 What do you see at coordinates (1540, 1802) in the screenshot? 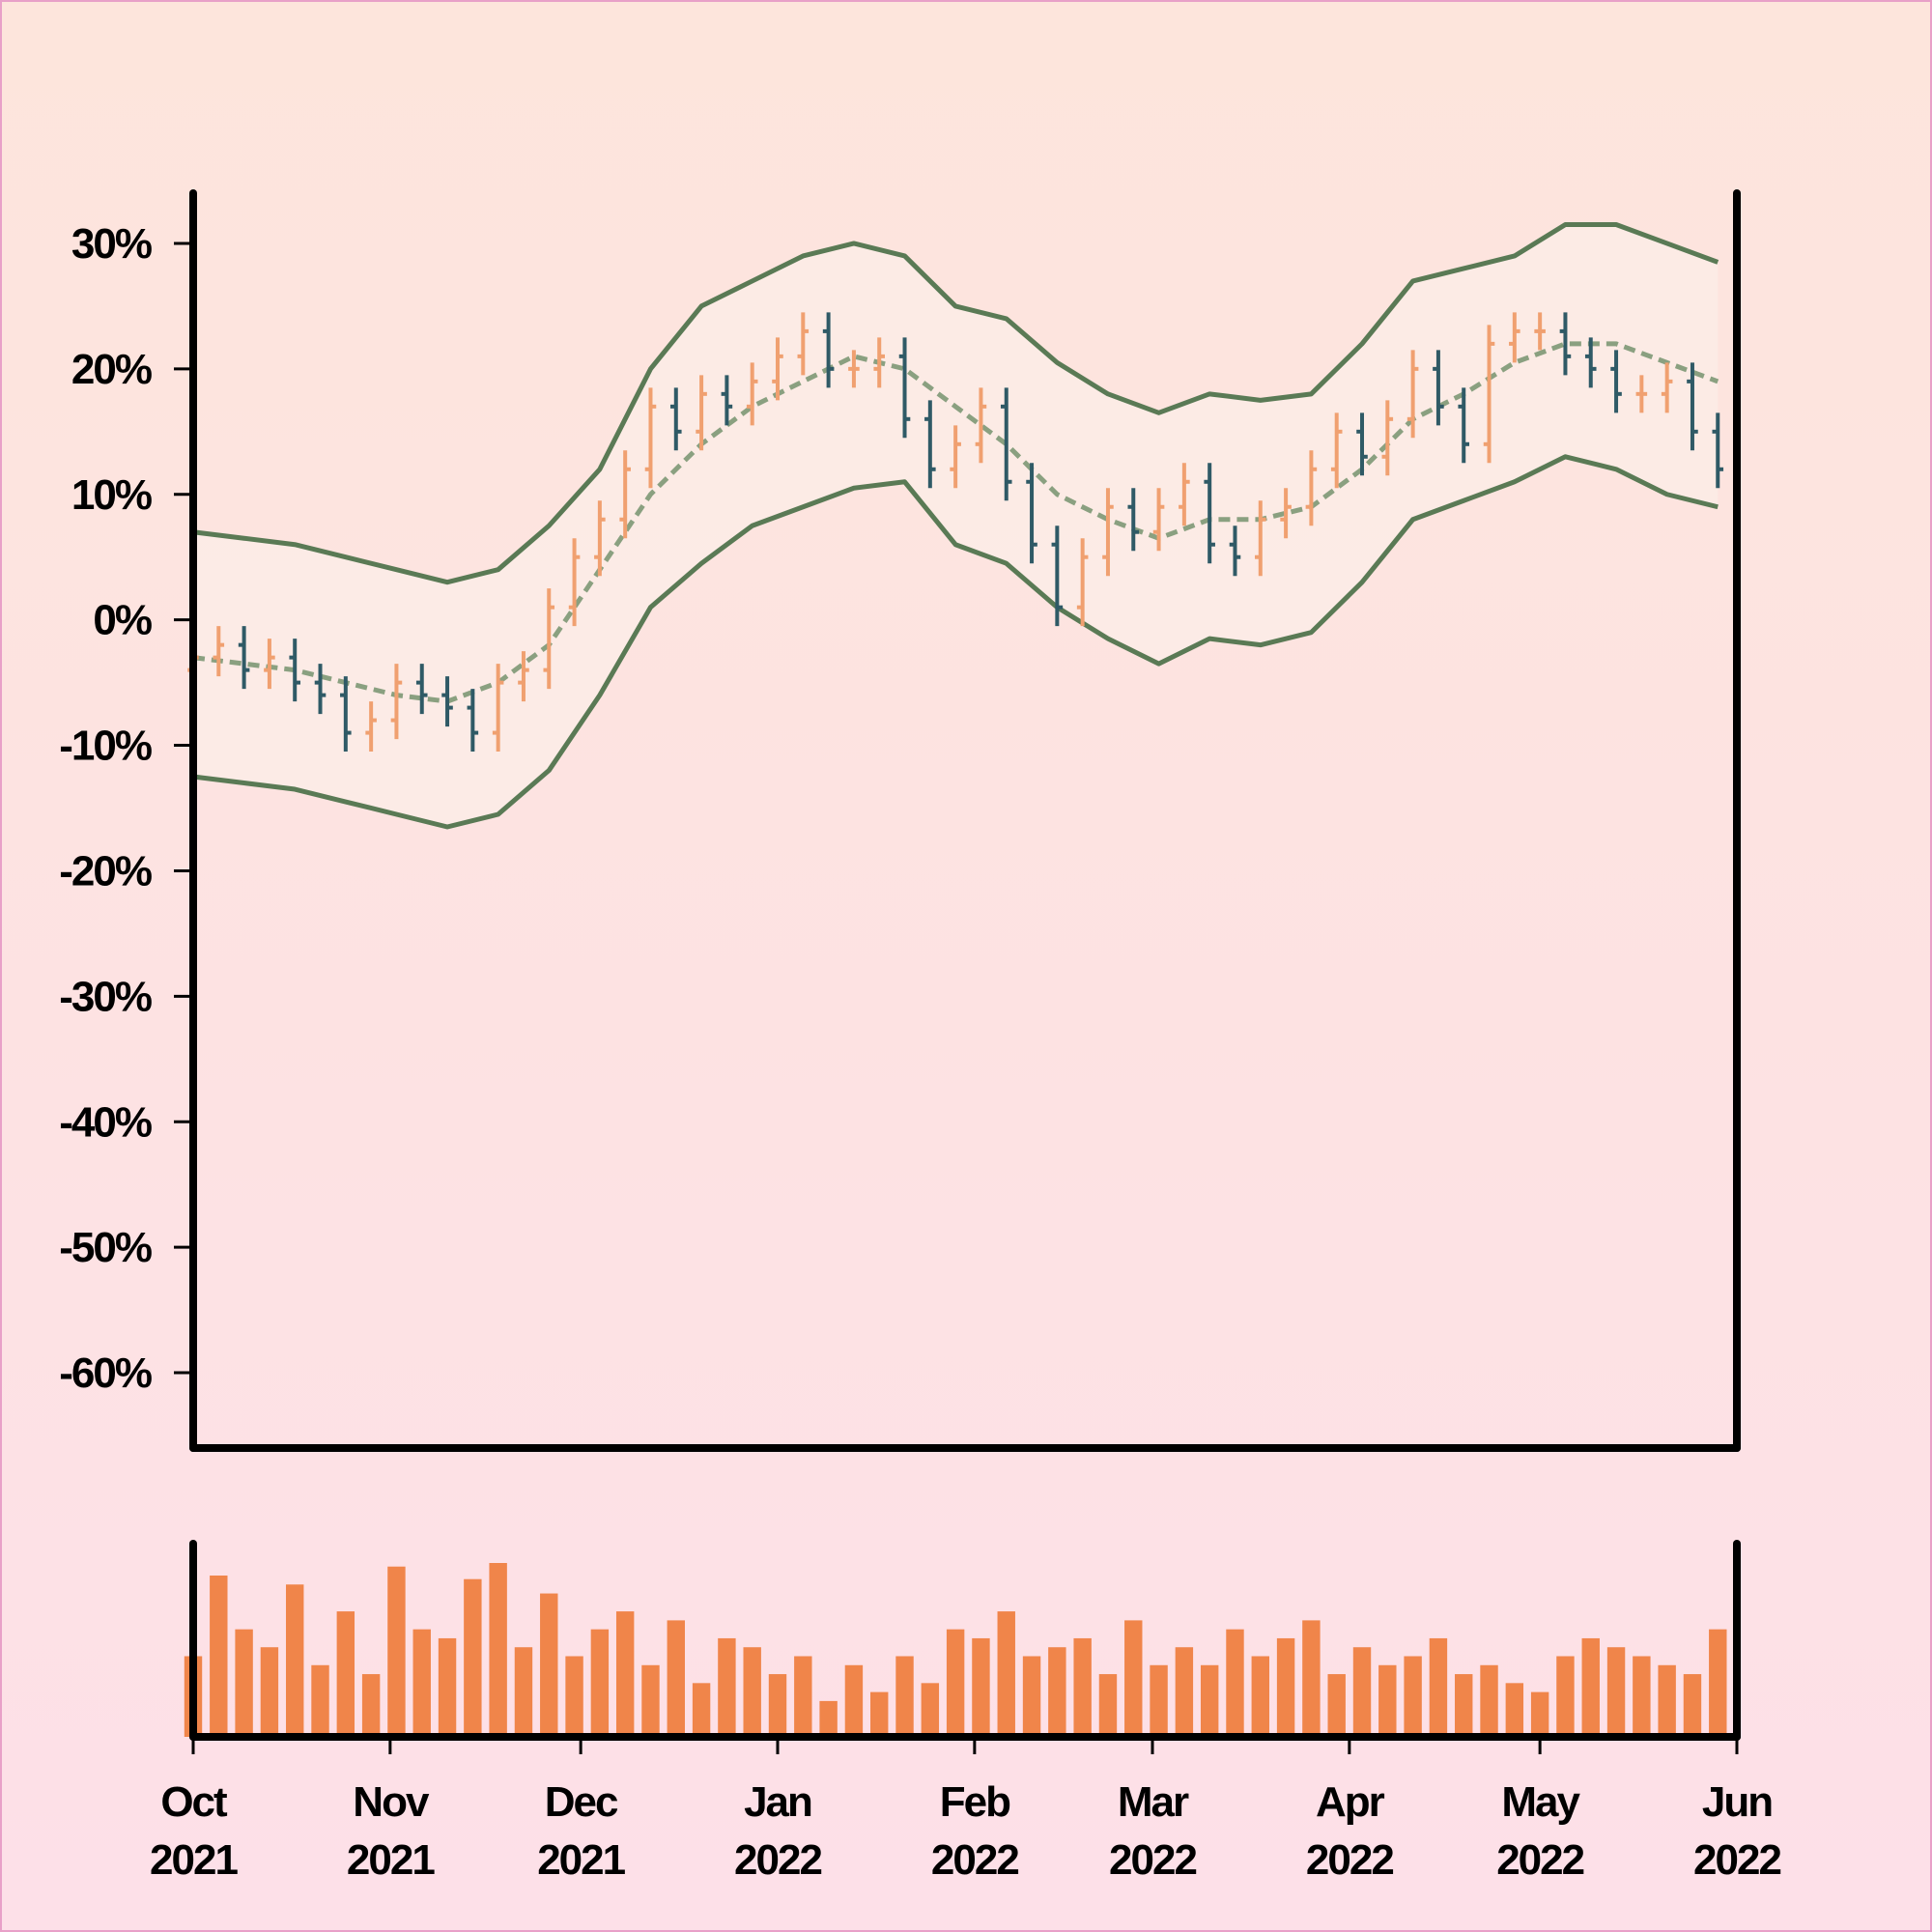
I see `x-tick-label-line: May` at bounding box center [1540, 1802].